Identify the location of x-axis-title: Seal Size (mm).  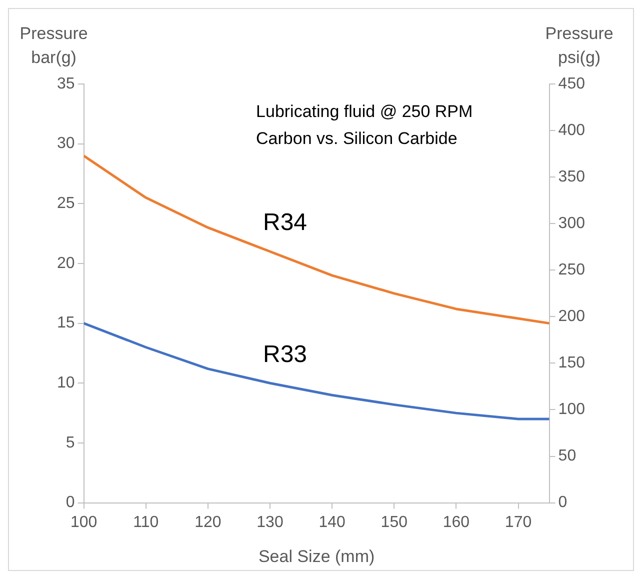
(316, 556).